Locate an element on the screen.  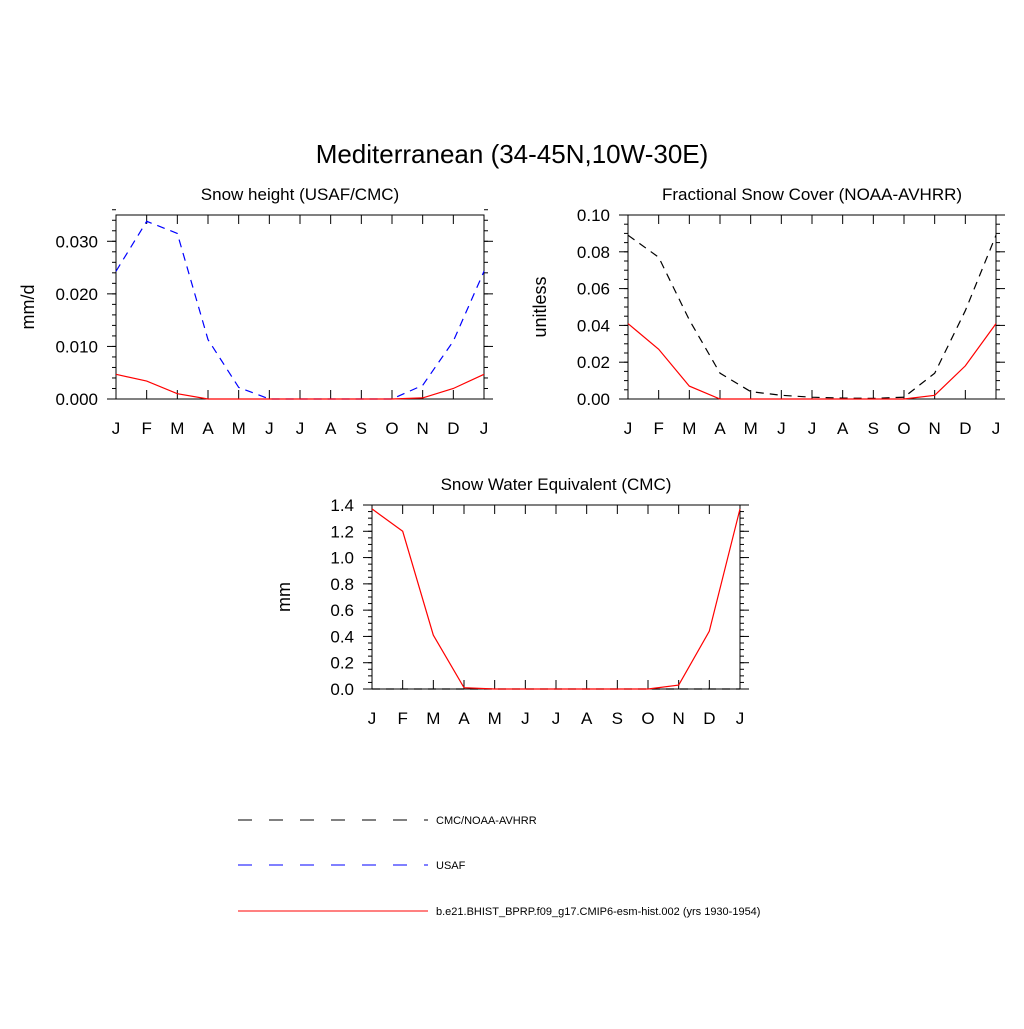
y-axis-label: unitless is located at coordinates (540, 306).